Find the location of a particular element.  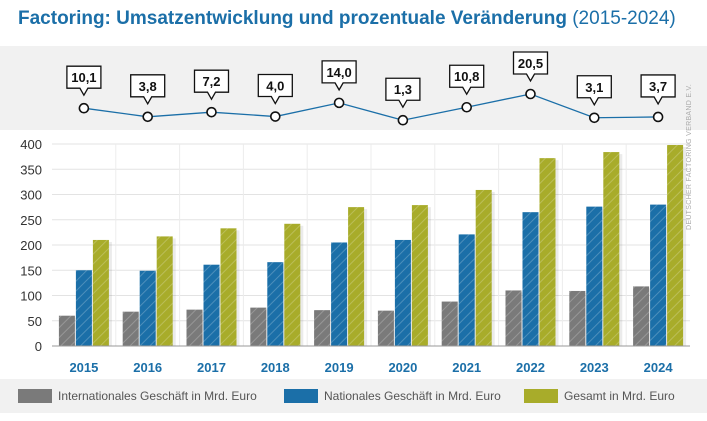

y-tick-label: 50 is located at coordinates (35, 321).